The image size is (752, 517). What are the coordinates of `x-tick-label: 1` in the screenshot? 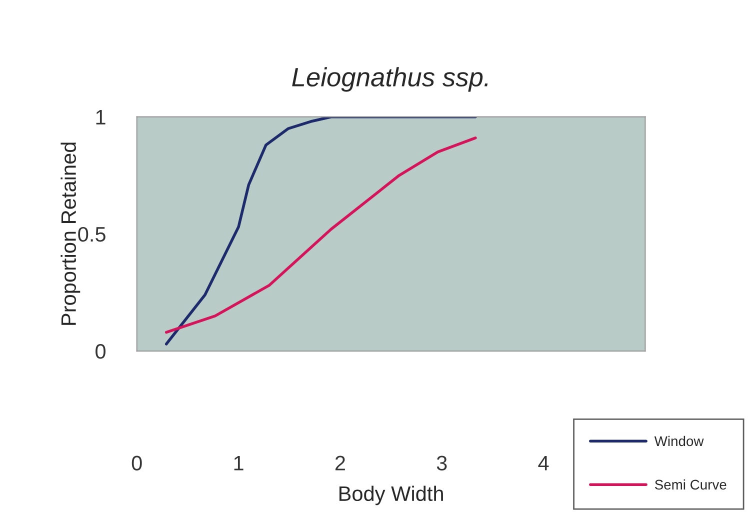 It's located at (239, 463).